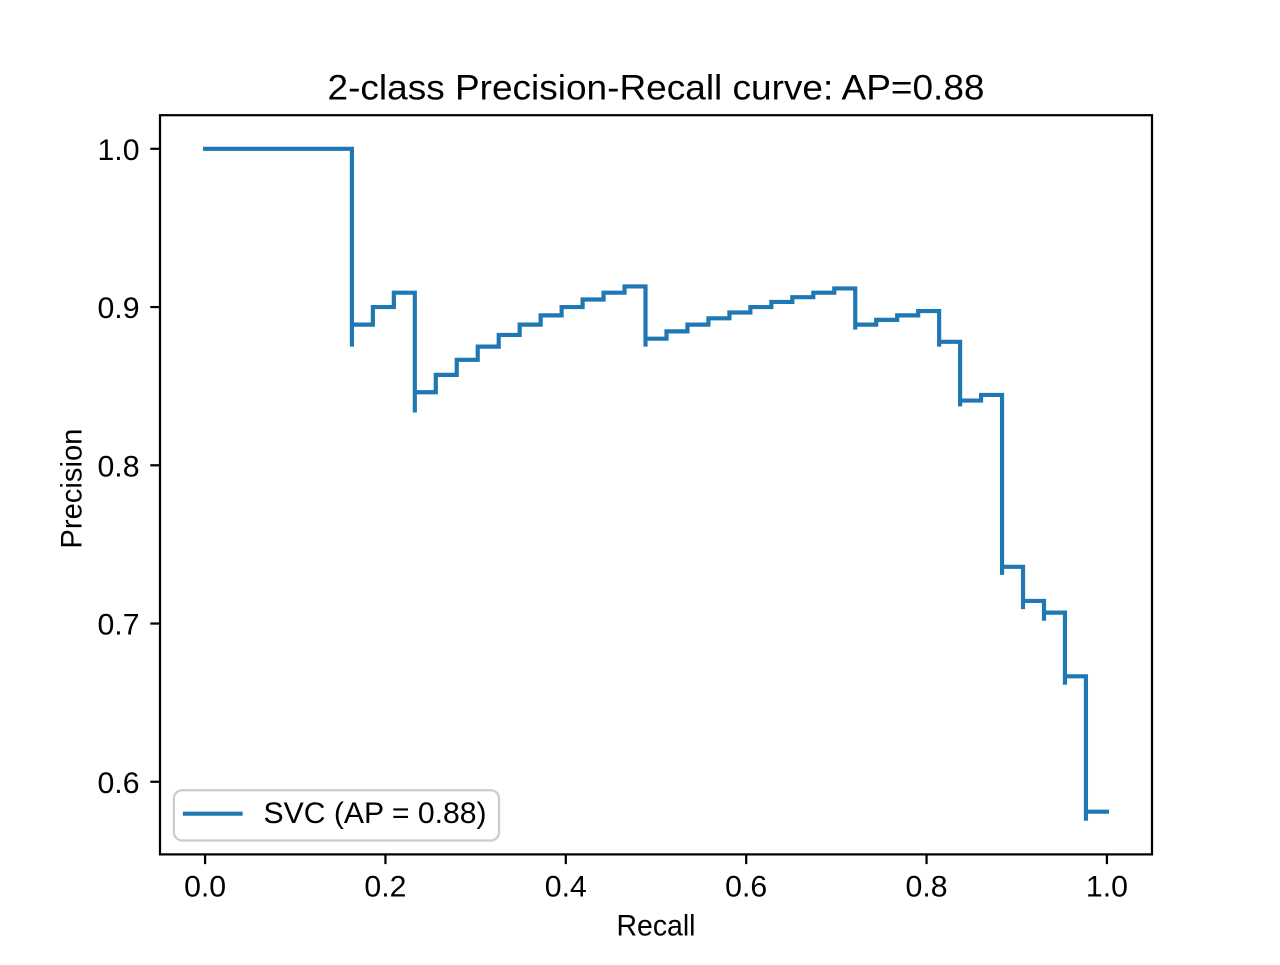 The width and height of the screenshot is (1280, 965). I want to click on svg-text: SVC (AP = 0.88), so click(375, 814).